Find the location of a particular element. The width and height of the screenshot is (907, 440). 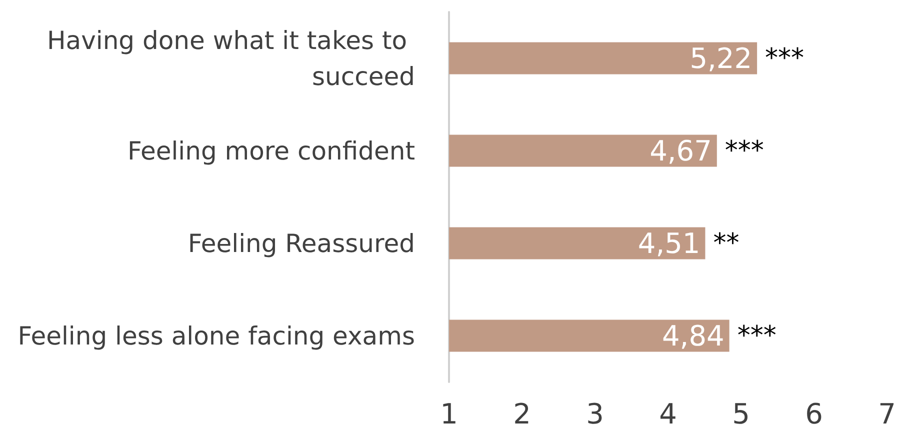

x-tick-label: 2 is located at coordinates (522, 414).